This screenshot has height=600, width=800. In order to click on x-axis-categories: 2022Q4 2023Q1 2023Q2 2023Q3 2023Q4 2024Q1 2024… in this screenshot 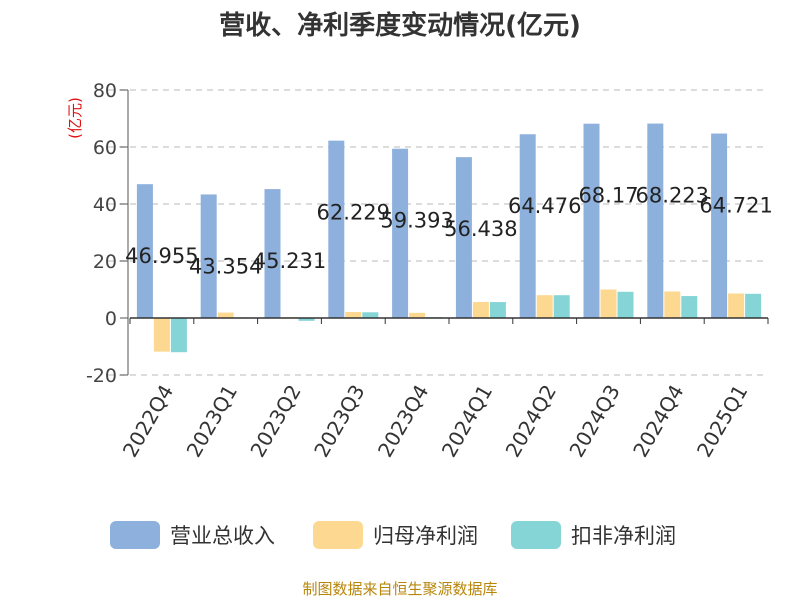, I will do `click(435, 421)`.